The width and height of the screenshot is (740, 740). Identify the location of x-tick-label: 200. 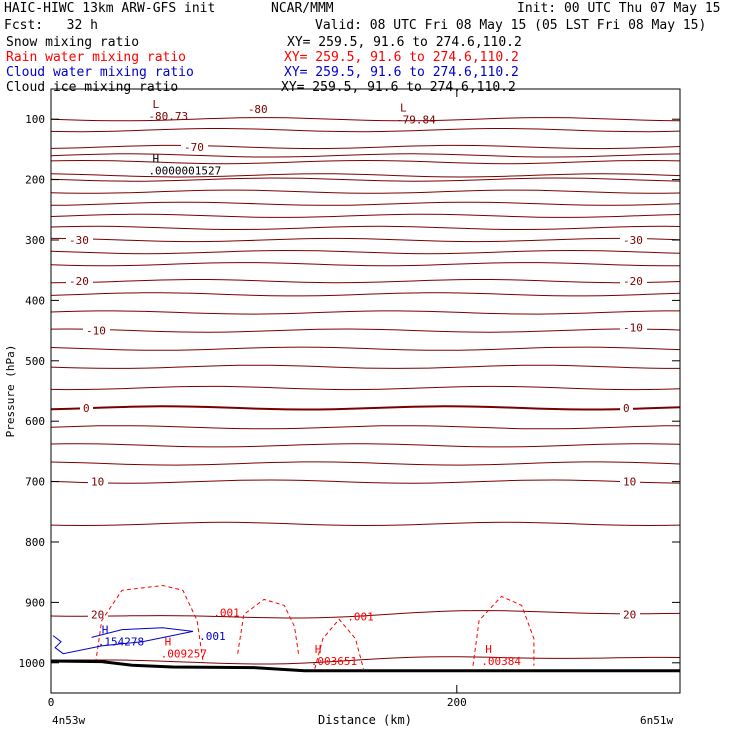
(457, 702).